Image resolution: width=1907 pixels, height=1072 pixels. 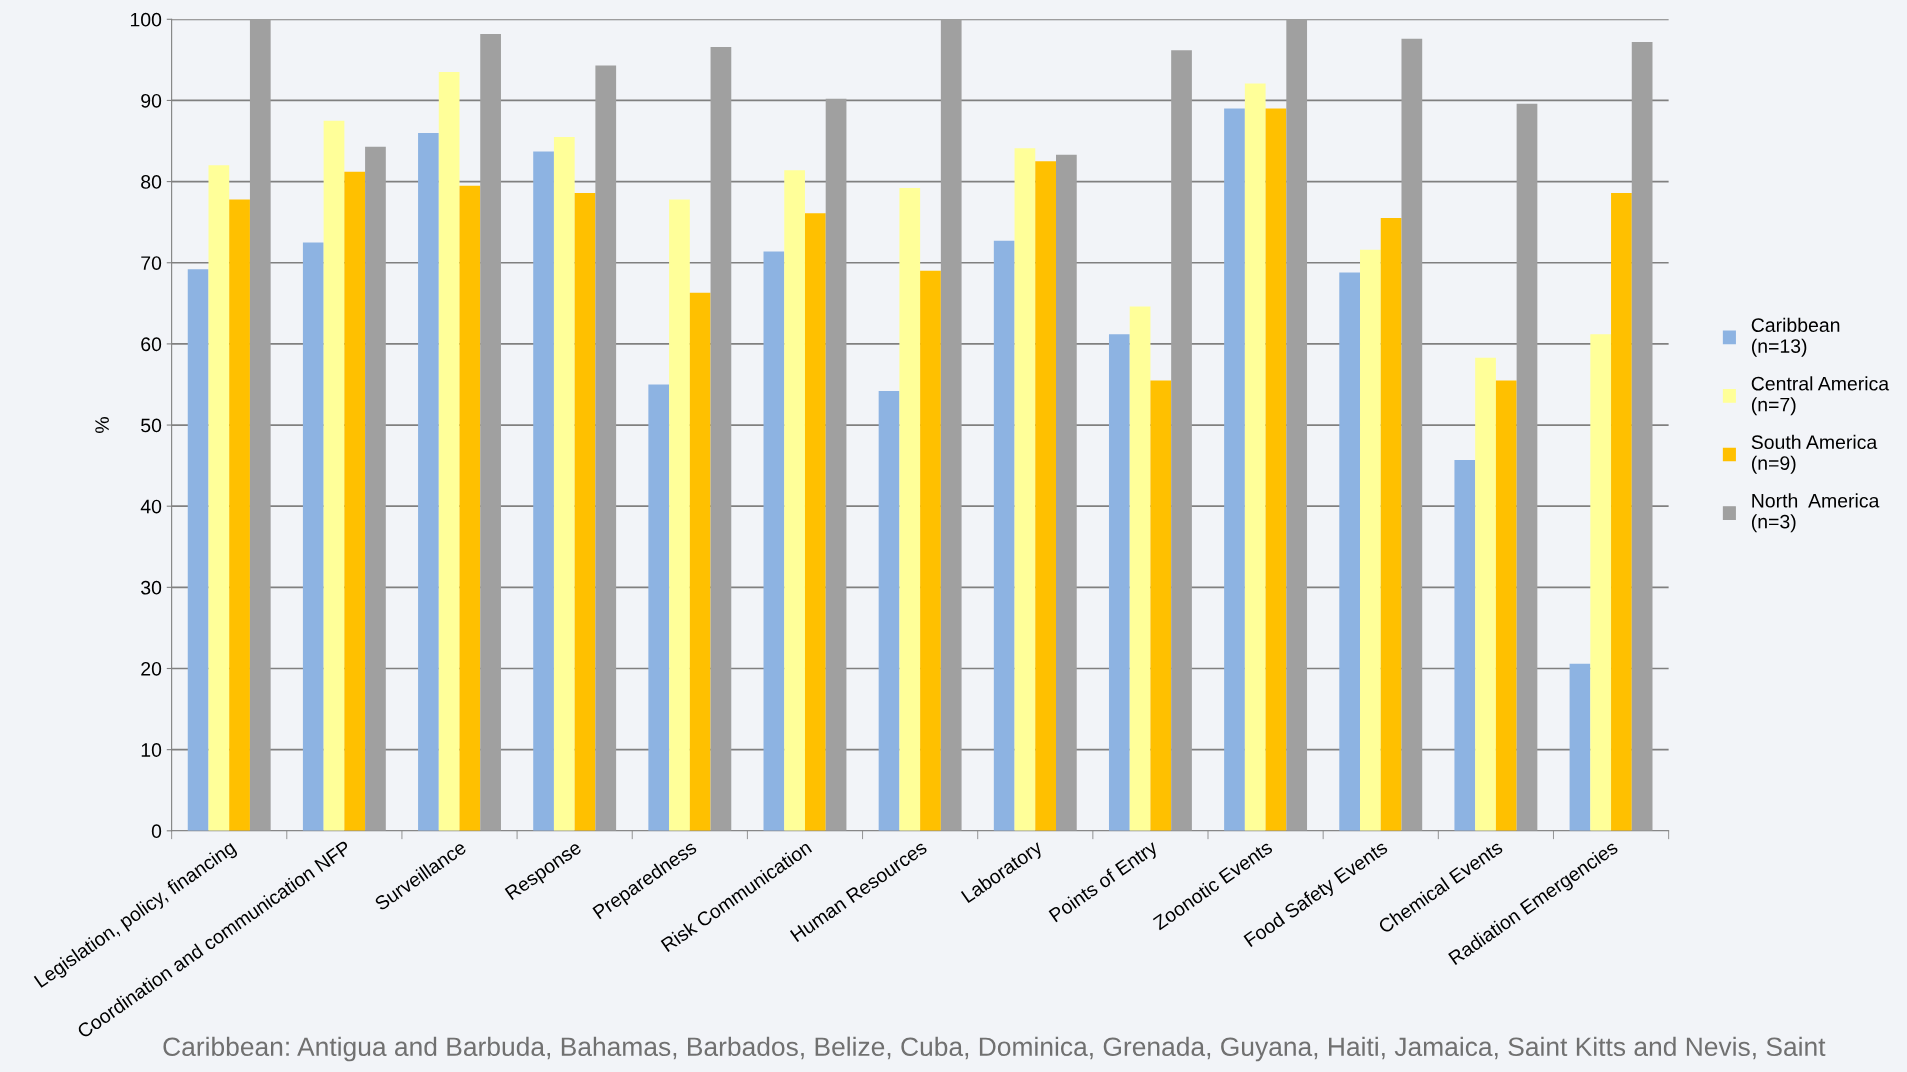 I want to click on y-tick-label: 90, so click(x=151, y=100).